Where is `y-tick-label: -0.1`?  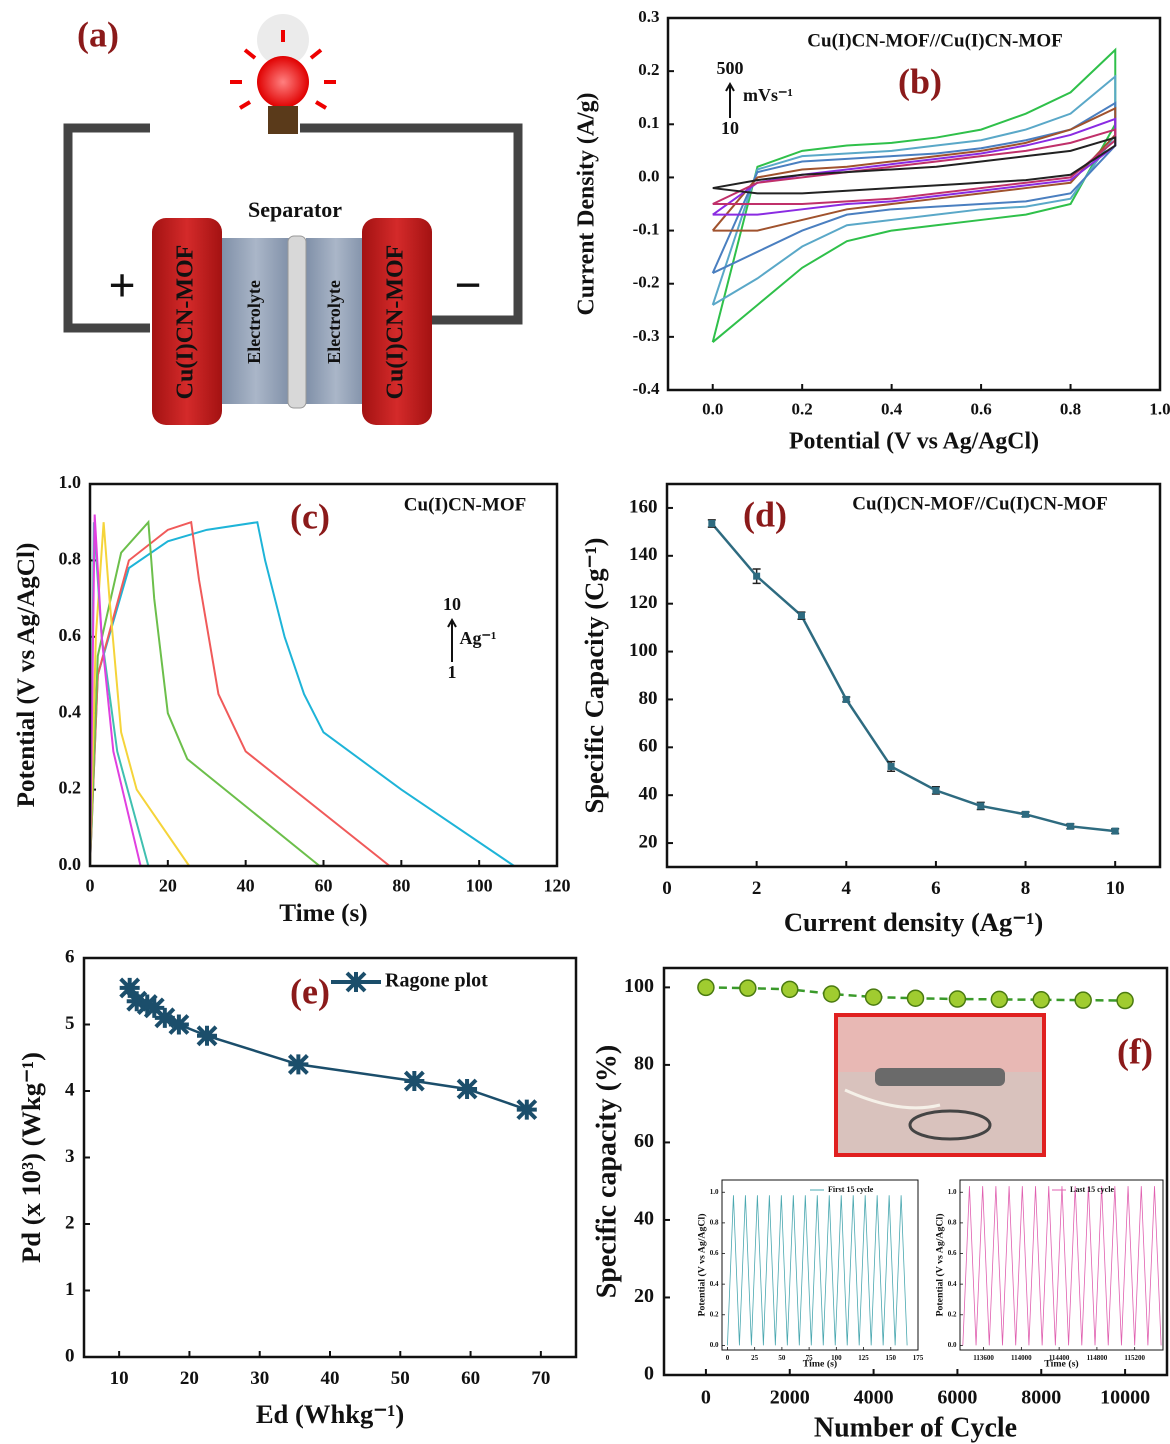 y-tick-label: -0.1 is located at coordinates (646, 228).